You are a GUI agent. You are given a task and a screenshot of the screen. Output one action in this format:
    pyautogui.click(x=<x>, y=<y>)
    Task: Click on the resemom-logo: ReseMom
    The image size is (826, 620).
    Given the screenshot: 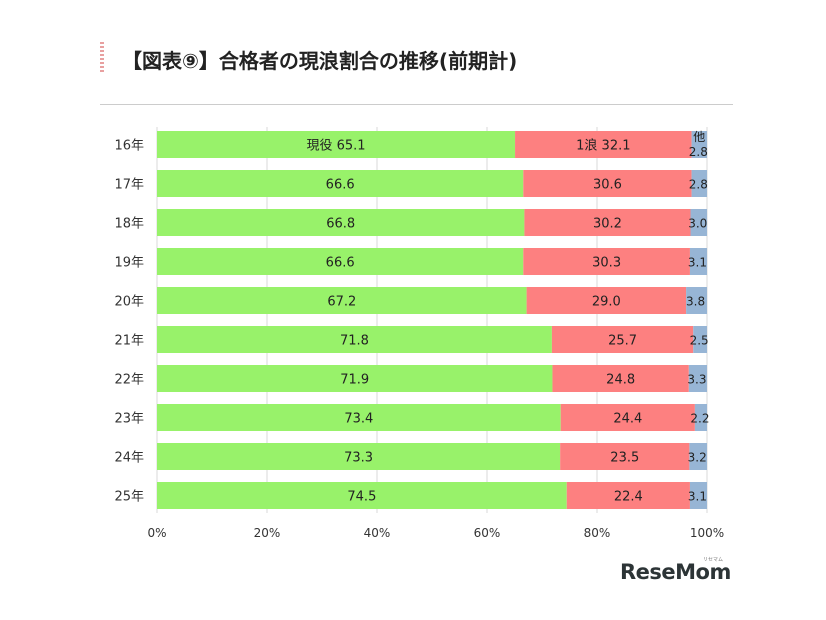 What is the action you would take?
    pyautogui.click(x=675, y=572)
    